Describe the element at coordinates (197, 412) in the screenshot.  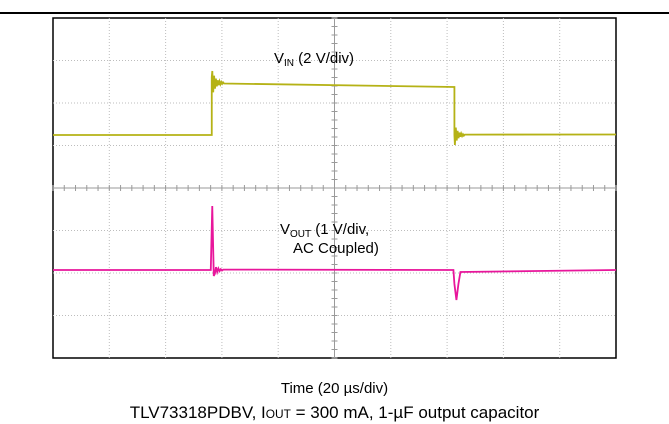
I see `caption-part: TLV73318PDBV, I` at that location.